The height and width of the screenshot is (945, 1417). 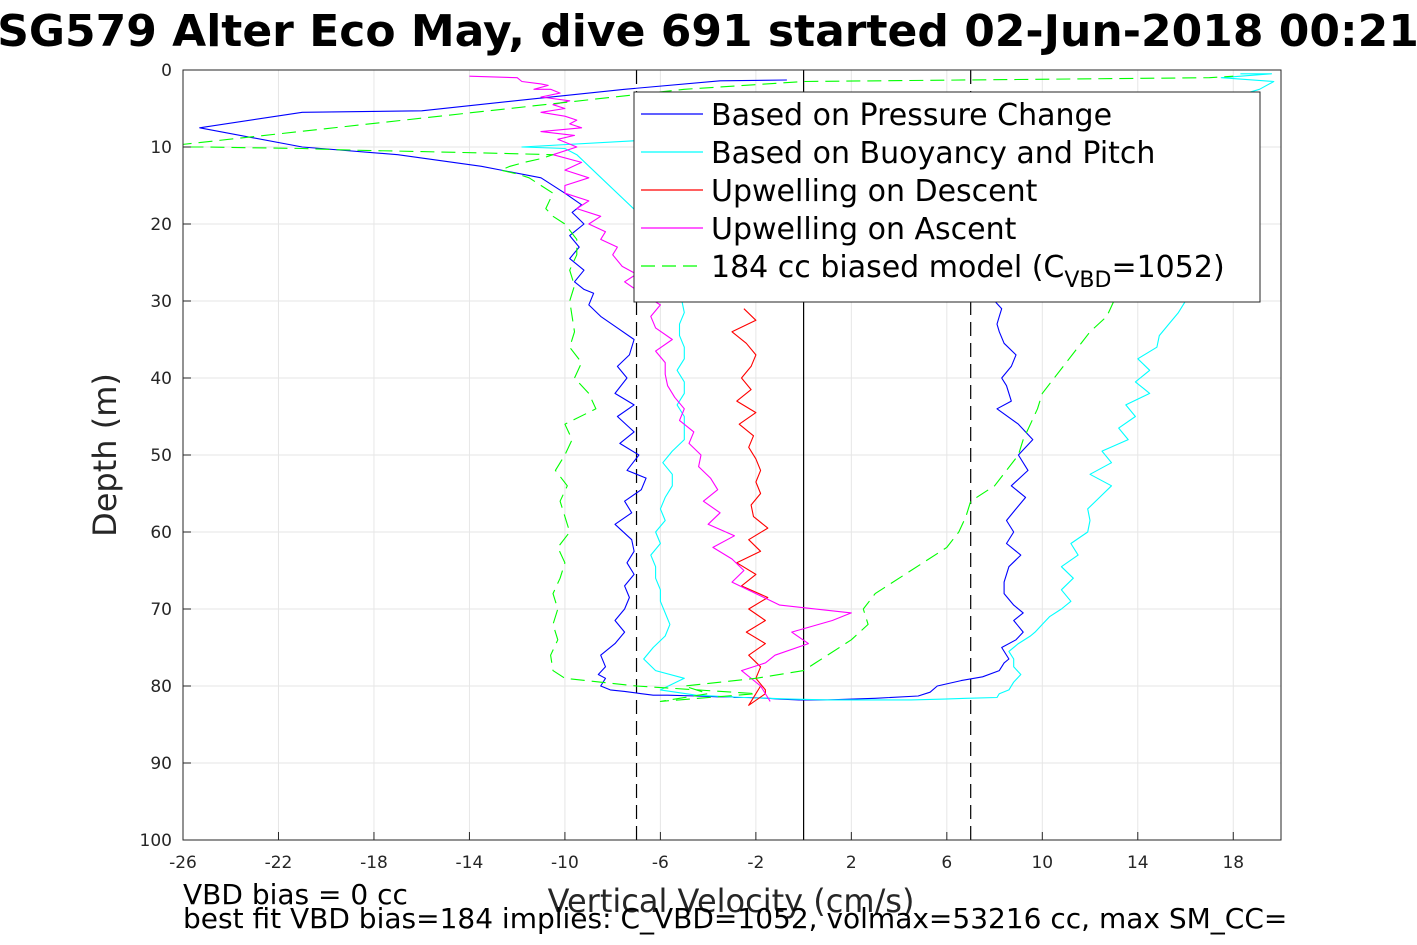 What do you see at coordinates (1138, 863) in the screenshot?
I see `x-tick-label: 14` at bounding box center [1138, 863].